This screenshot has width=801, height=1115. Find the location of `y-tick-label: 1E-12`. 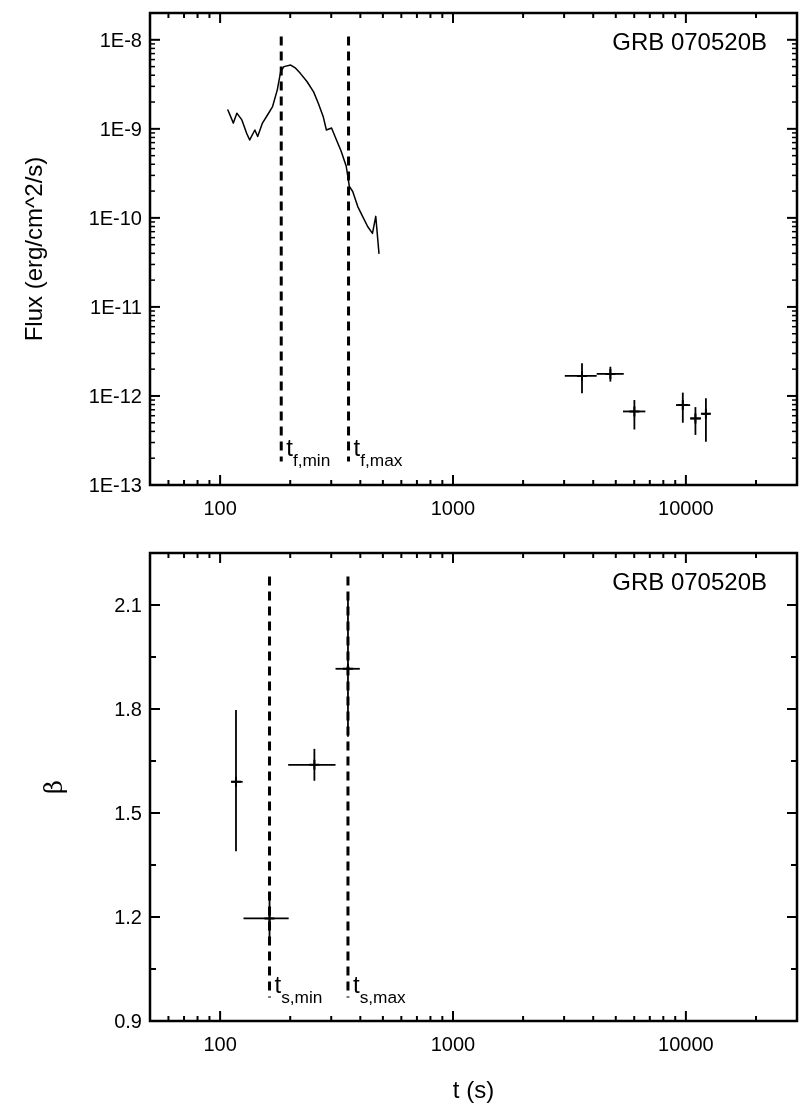

y-tick-label: 1E-12 is located at coordinates (115, 395).